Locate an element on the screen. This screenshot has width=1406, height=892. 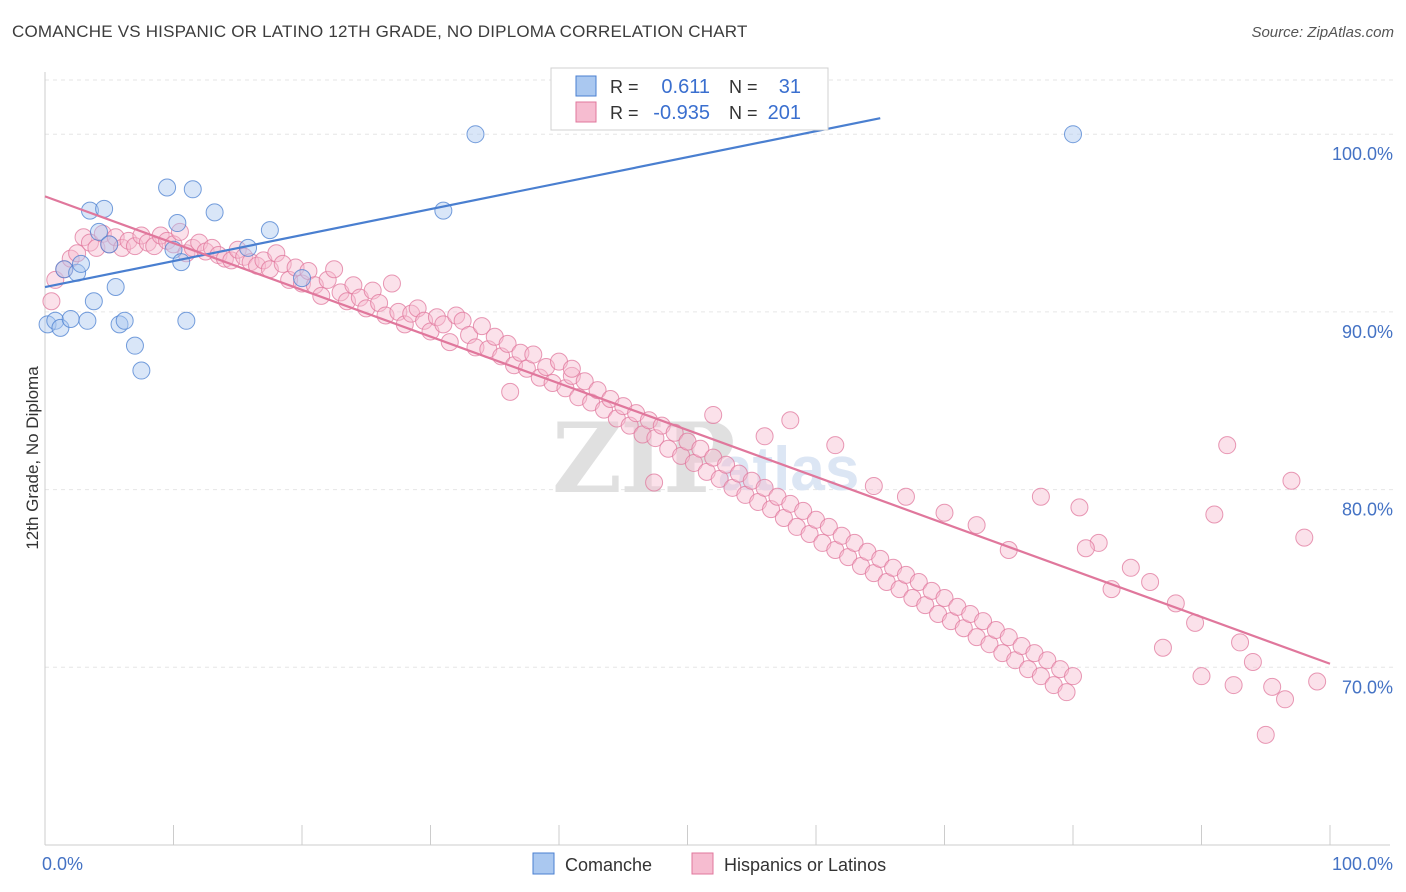
legend-frame is located at coordinates (689, 99).